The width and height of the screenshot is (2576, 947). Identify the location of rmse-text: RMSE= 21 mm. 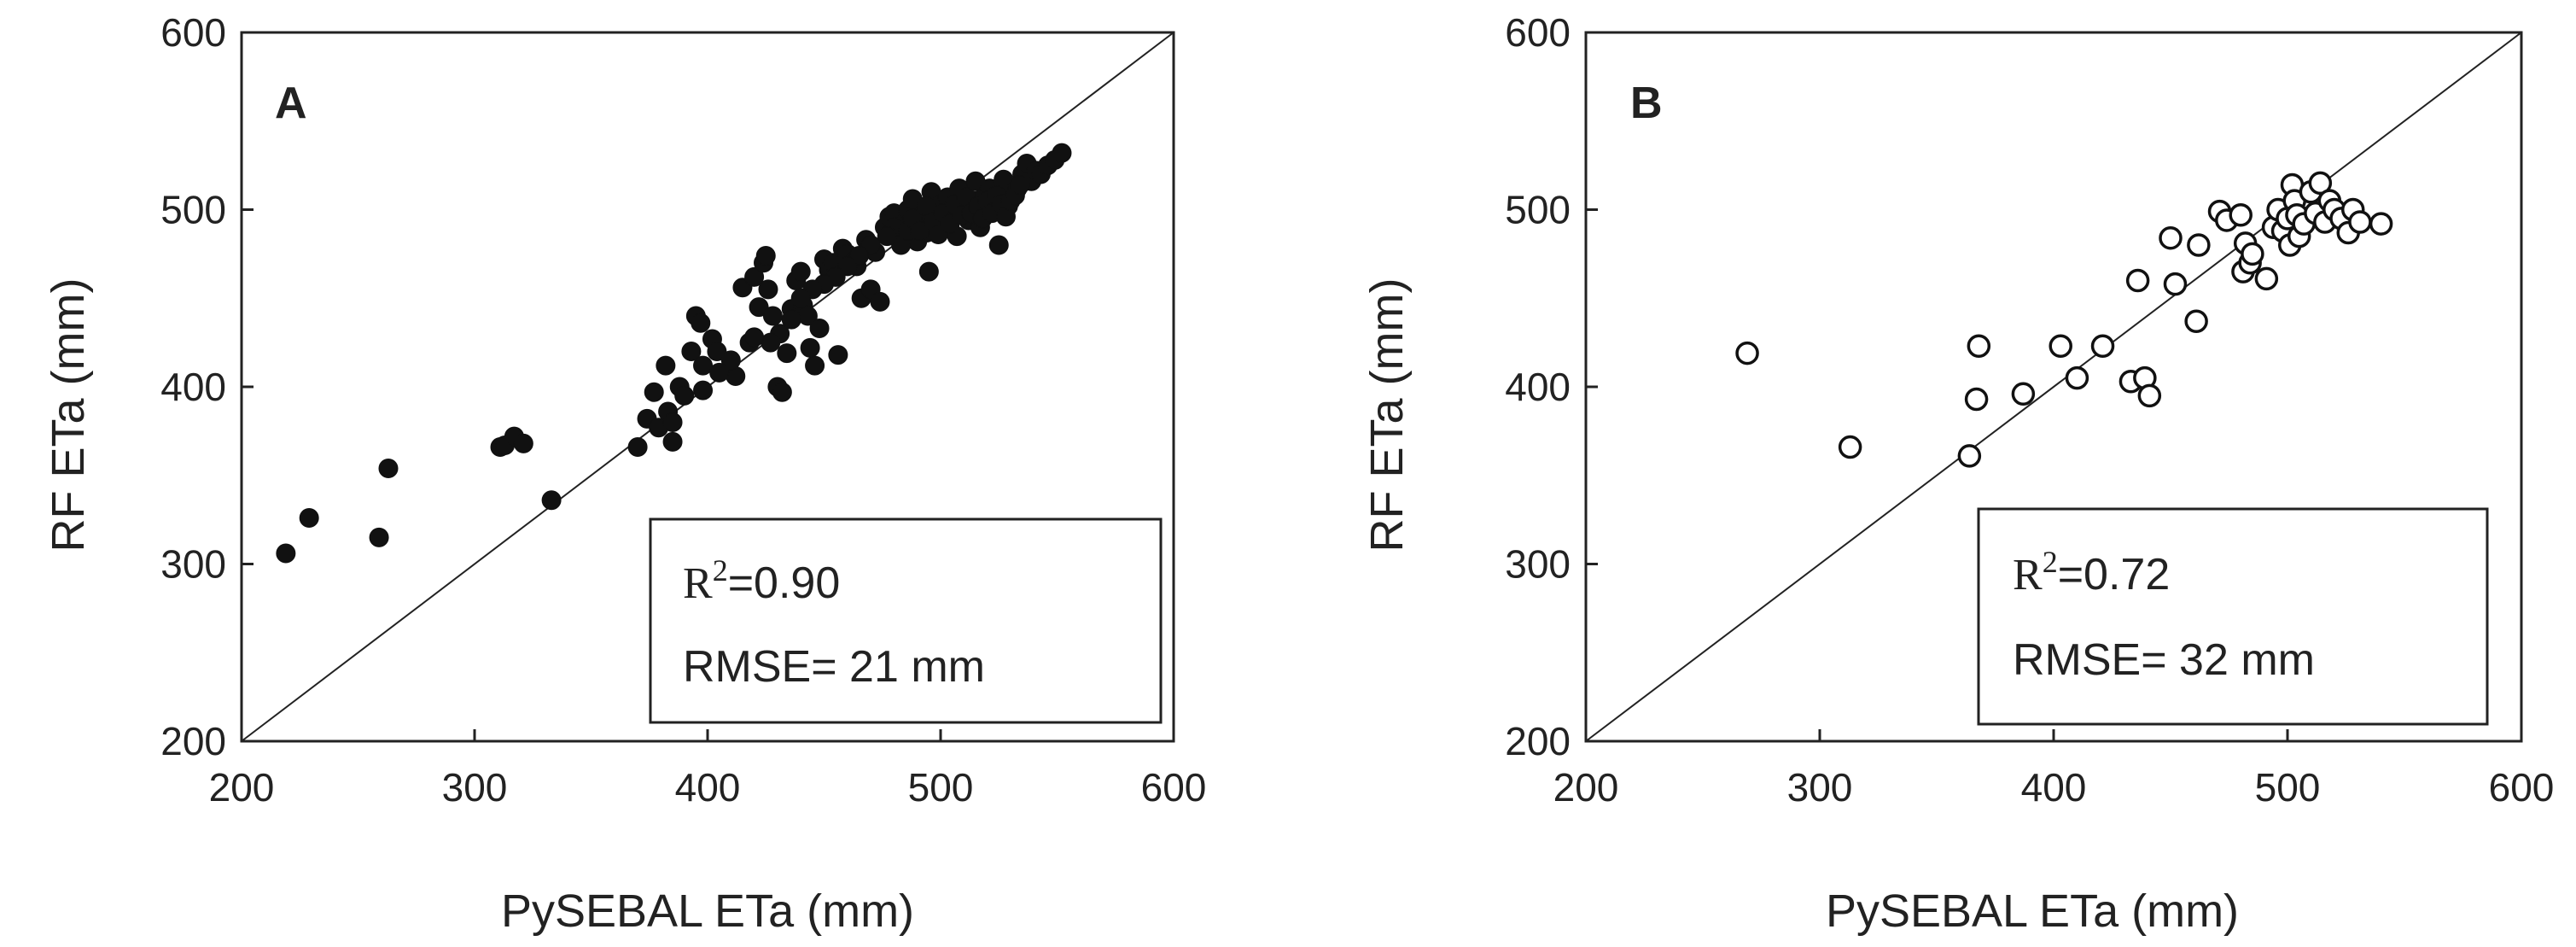
(834, 667).